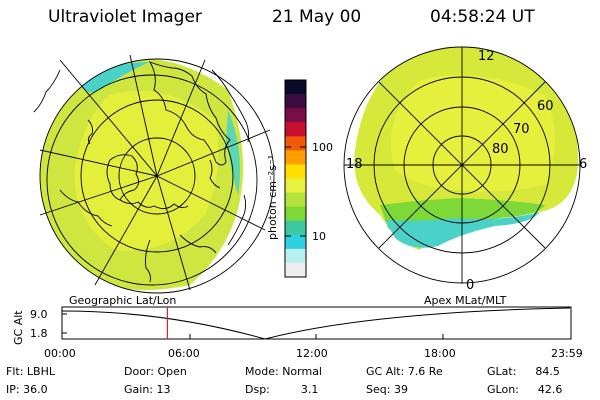  What do you see at coordinates (472, 133) in the screenshot?
I see `polar-aurora-bright` at bounding box center [472, 133].